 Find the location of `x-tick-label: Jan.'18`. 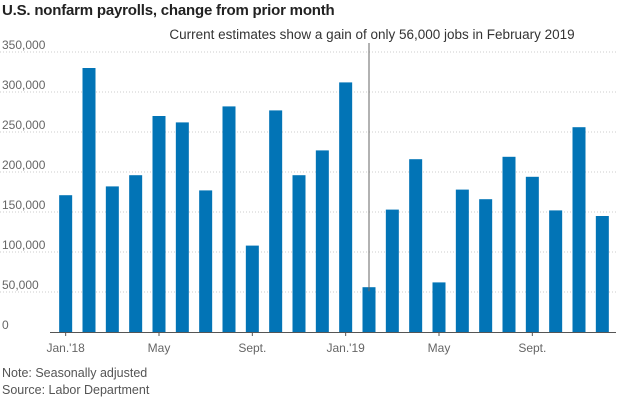

x-tick-label: Jan.'18 is located at coordinates (66, 348).